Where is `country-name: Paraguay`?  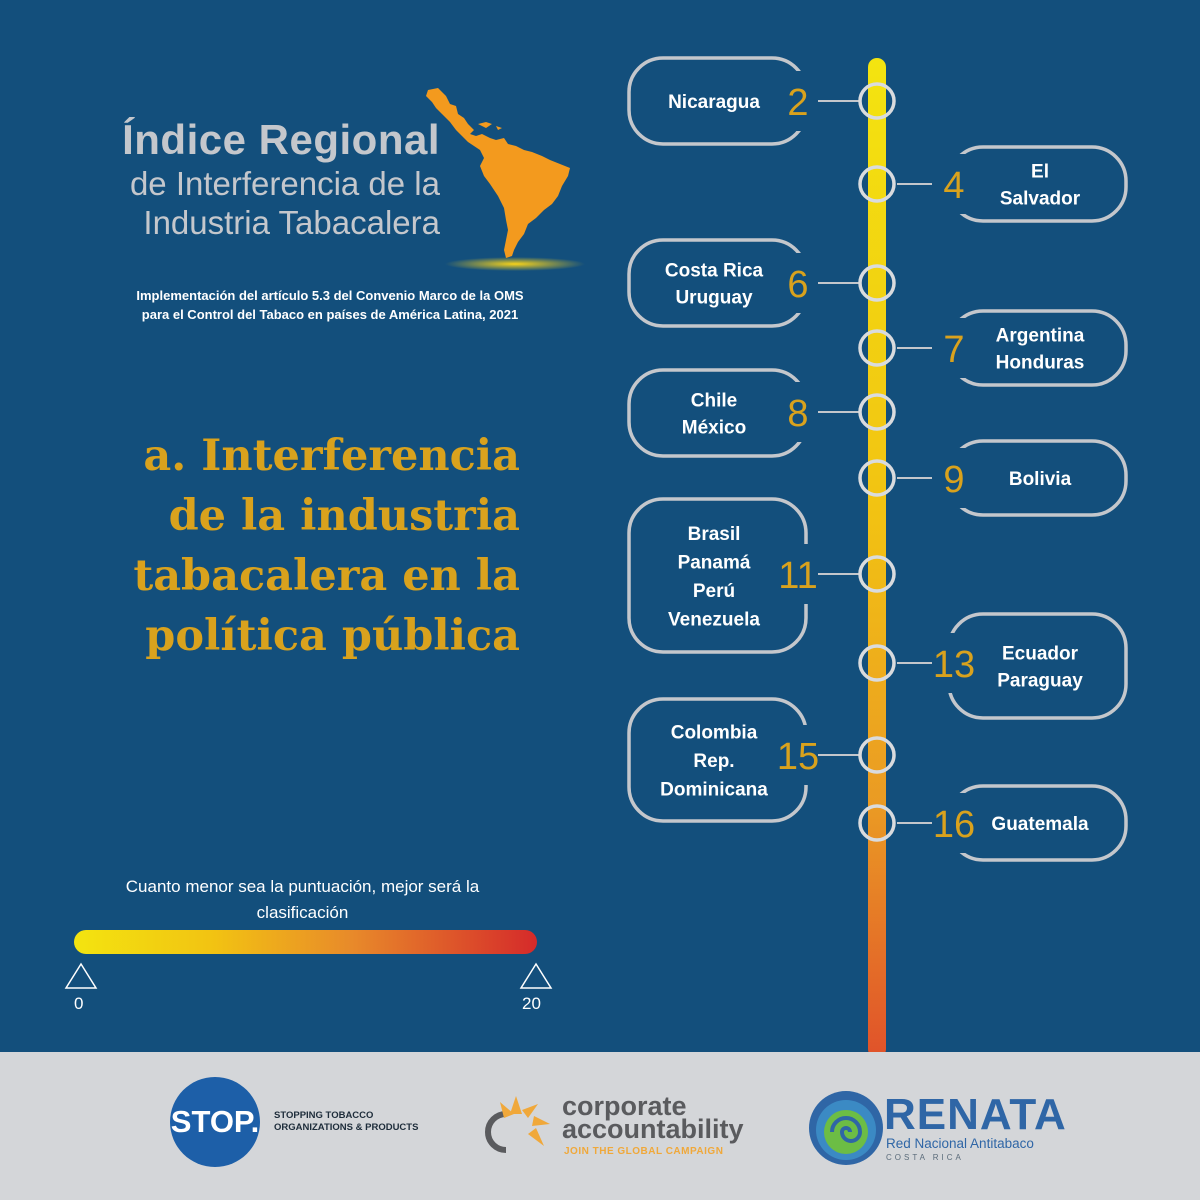 country-name: Paraguay is located at coordinates (1040, 681).